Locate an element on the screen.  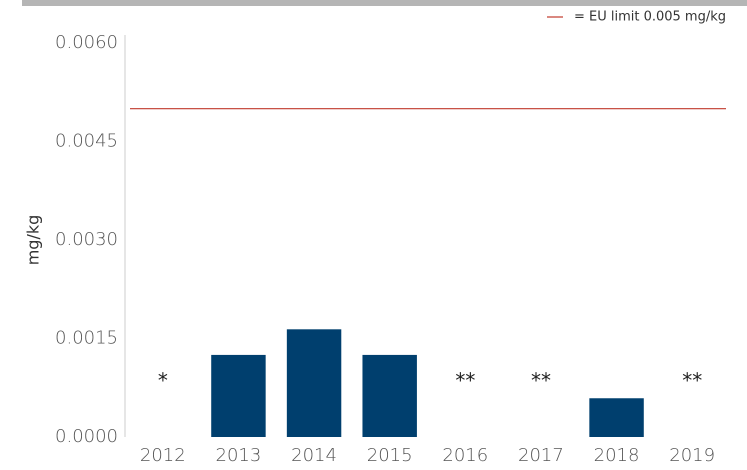
x-tick-label: 2019 is located at coordinates (692, 455).